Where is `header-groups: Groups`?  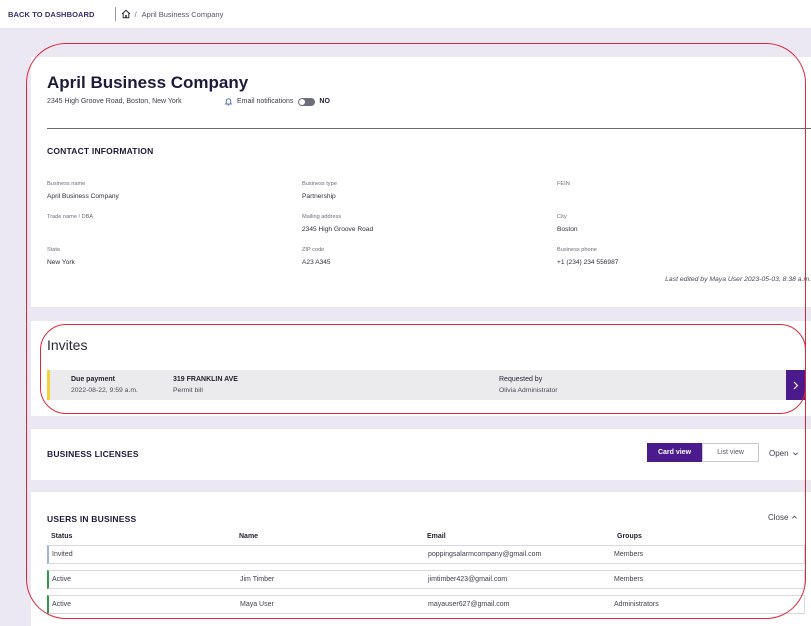 header-groups: Groups is located at coordinates (629, 536).